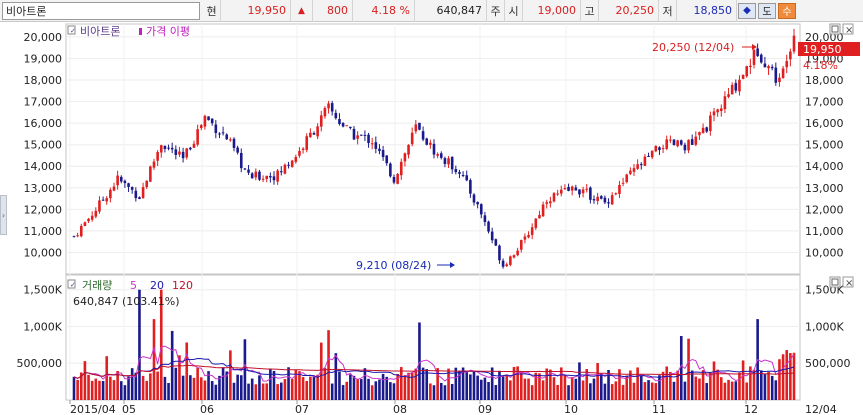  I want to click on legend-checkbox, so click(71, 30).